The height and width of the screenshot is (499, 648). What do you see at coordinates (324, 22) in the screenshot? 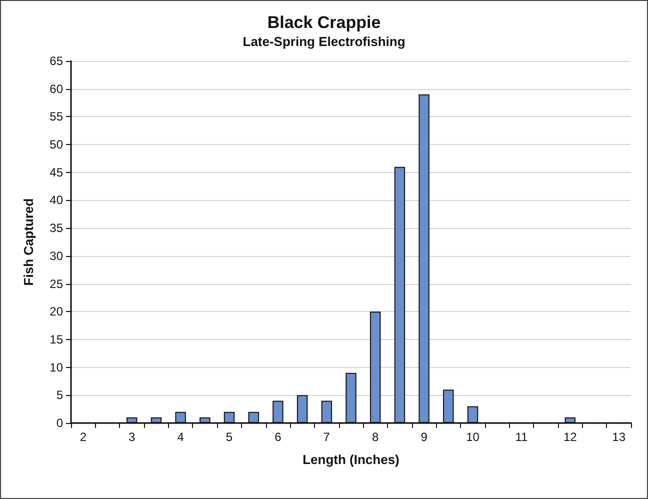
I see `chart-title: Black Crappie` at bounding box center [324, 22].